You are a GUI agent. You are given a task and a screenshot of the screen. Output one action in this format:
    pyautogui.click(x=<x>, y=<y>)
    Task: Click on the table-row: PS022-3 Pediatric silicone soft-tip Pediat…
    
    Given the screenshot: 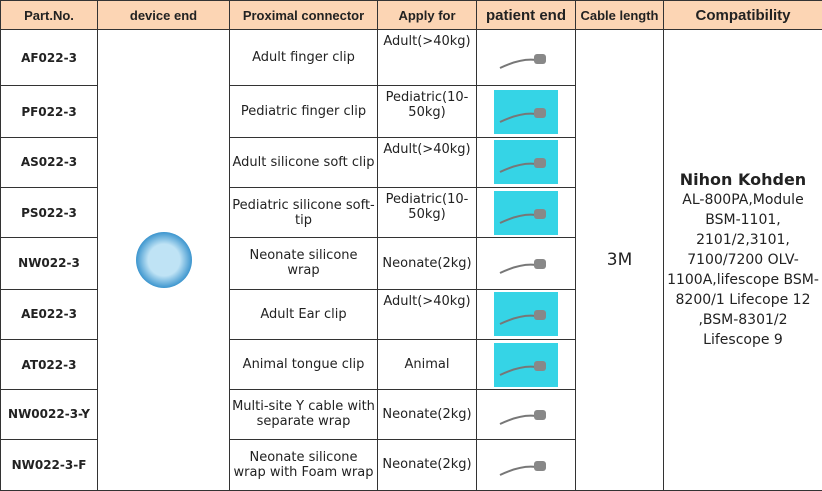 What is the action you would take?
    pyautogui.click(x=411, y=212)
    